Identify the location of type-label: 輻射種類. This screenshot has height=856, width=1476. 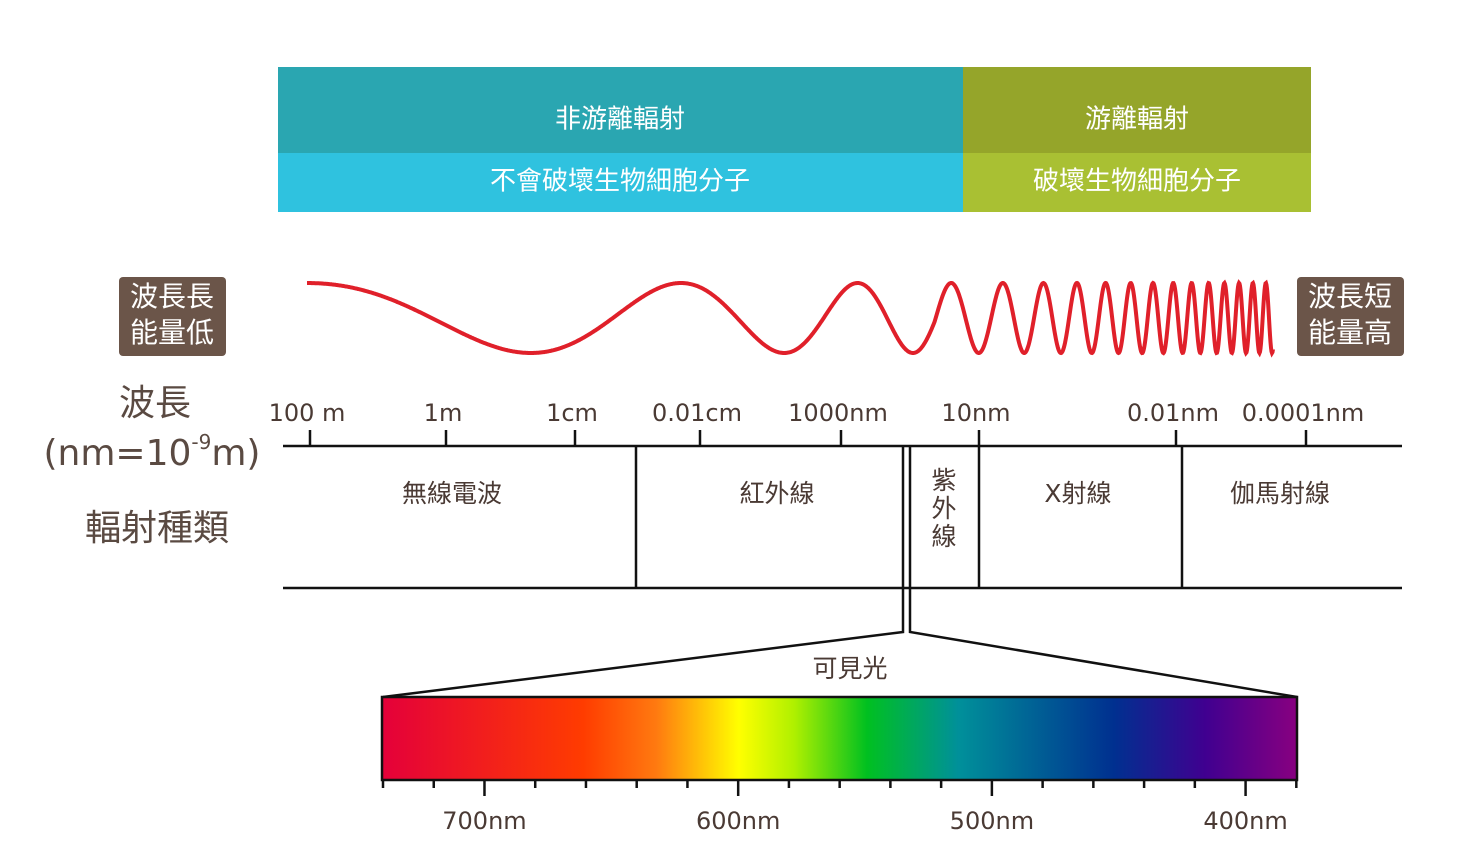
(157, 528).